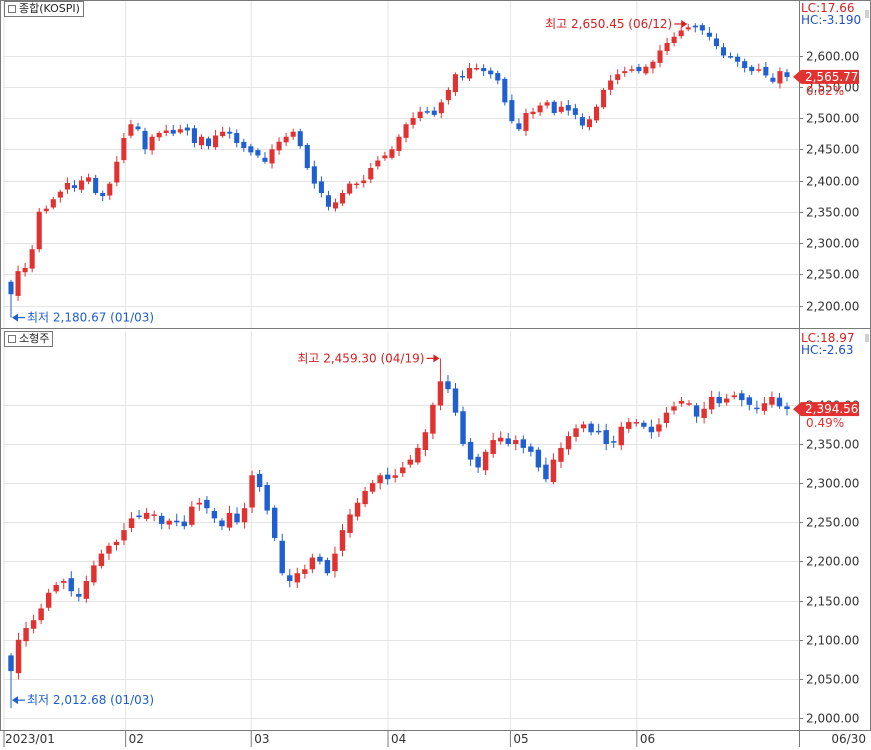 This screenshot has width=871, height=750. Describe the element at coordinates (832, 602) in the screenshot. I see `y-tick-label: 2,150.00` at that location.